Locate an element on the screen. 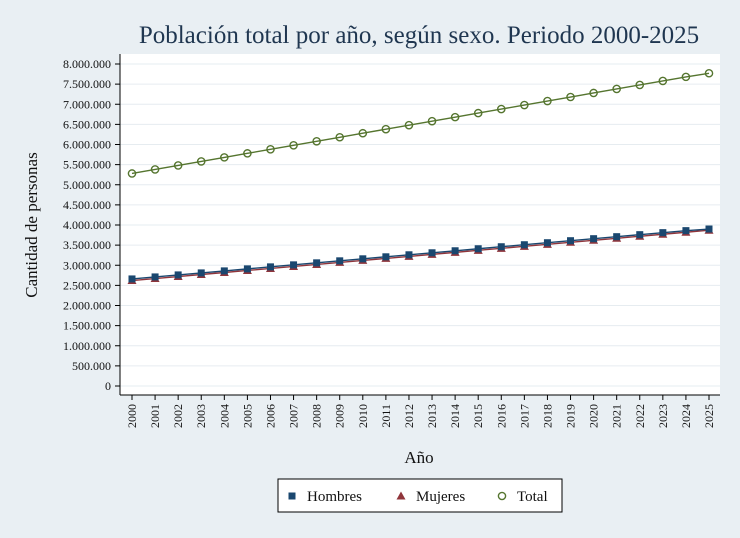 This screenshot has width=740, height=538. legend-label-mujeres: Mujeres is located at coordinates (440, 497).